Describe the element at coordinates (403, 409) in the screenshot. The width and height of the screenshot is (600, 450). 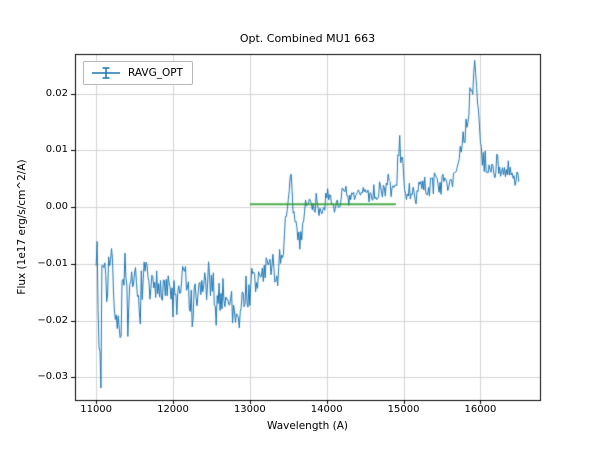
I see `x-tick-label: 15000` at that location.